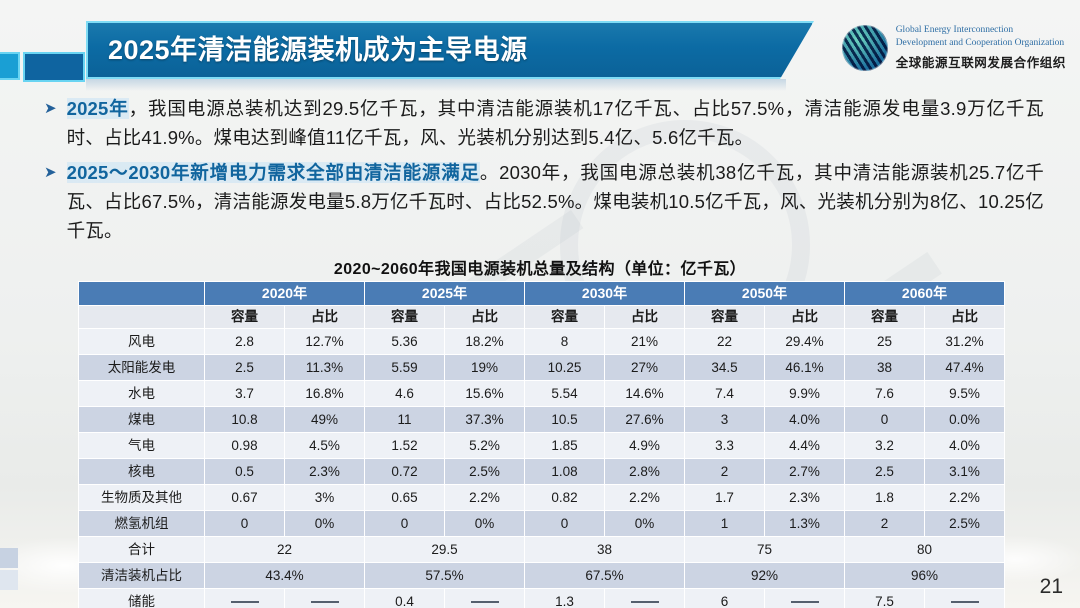 This screenshot has width=1080, height=608. I want to click on table-cell: 16.8%, so click(324, 393).